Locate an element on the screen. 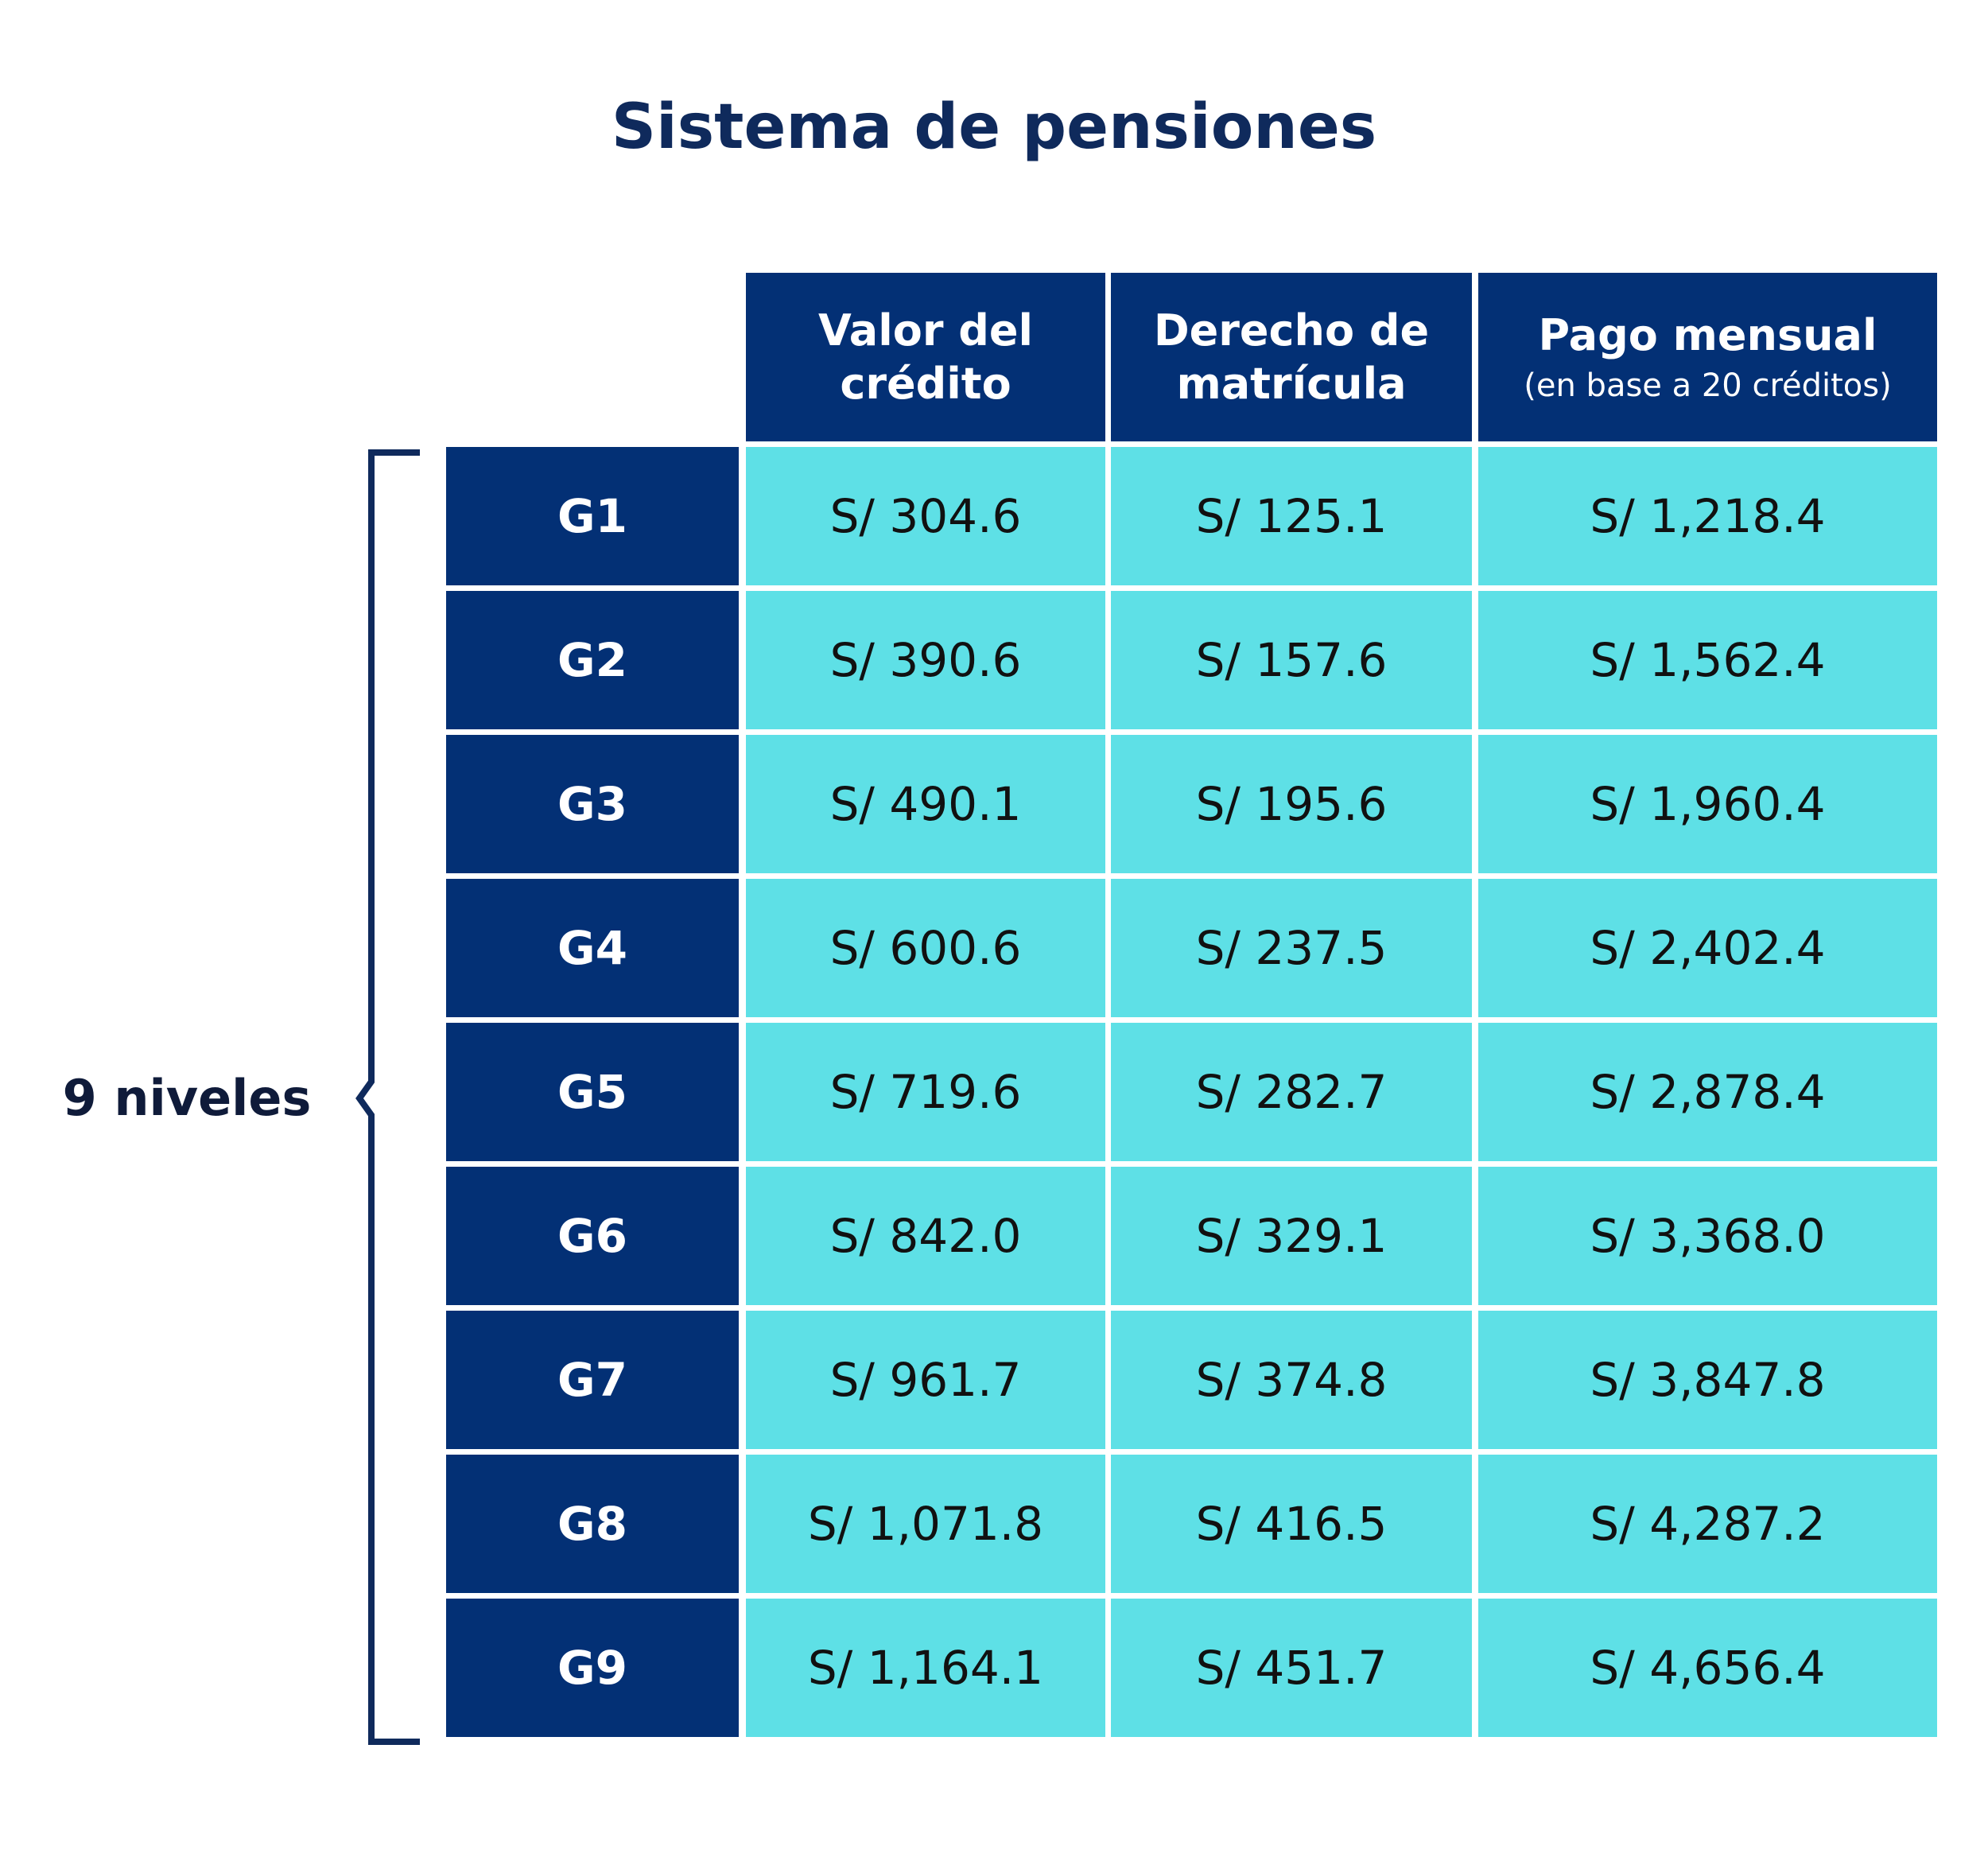  cell: S/ 1,164.1 is located at coordinates (925, 1668).